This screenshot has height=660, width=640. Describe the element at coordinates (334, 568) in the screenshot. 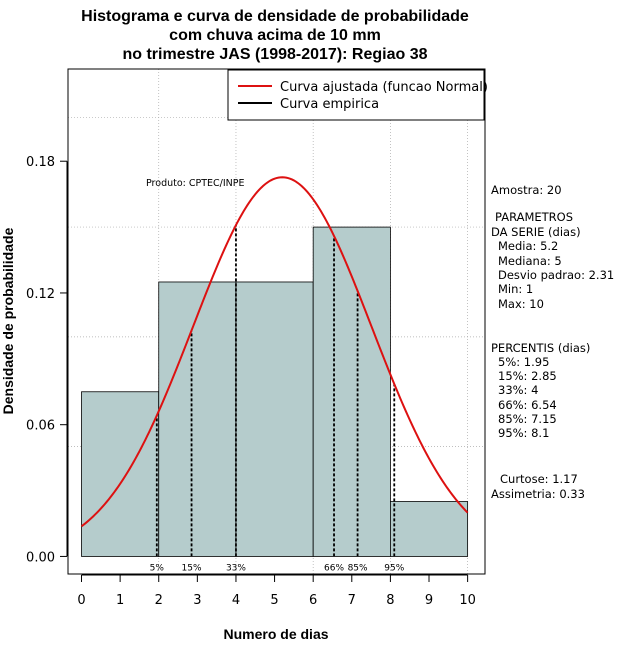

I see `percentile-label: 66%` at that location.